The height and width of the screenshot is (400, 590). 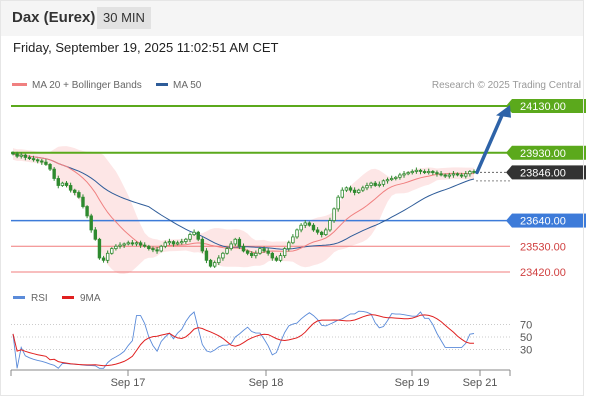 I want to click on level-label-4: 23530.00, so click(x=543, y=247).